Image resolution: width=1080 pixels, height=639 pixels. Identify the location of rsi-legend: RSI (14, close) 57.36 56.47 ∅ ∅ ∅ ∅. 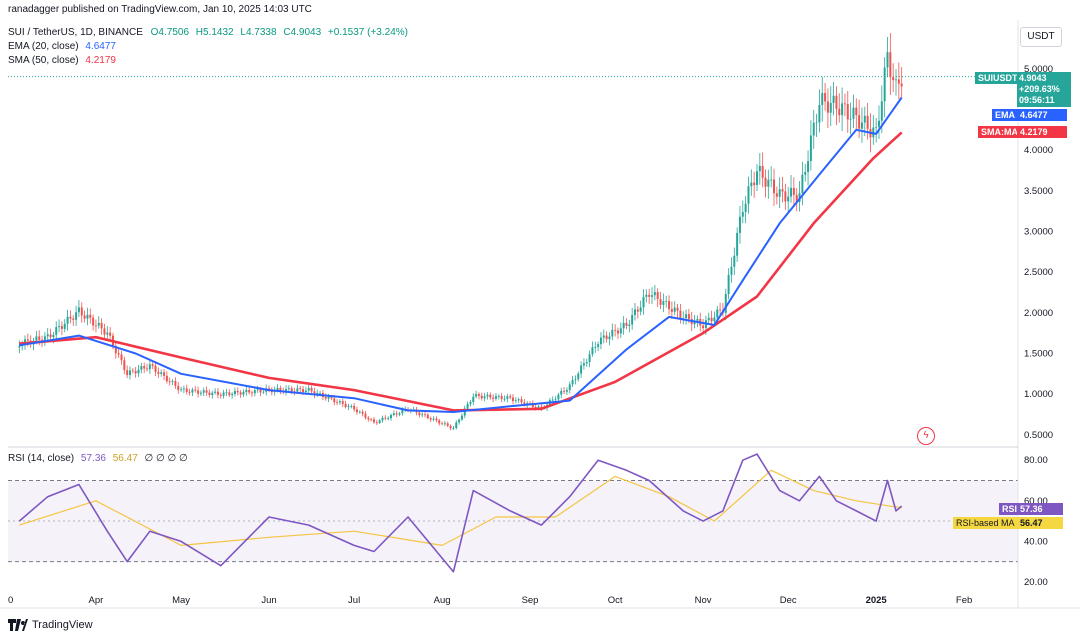
(98, 458).